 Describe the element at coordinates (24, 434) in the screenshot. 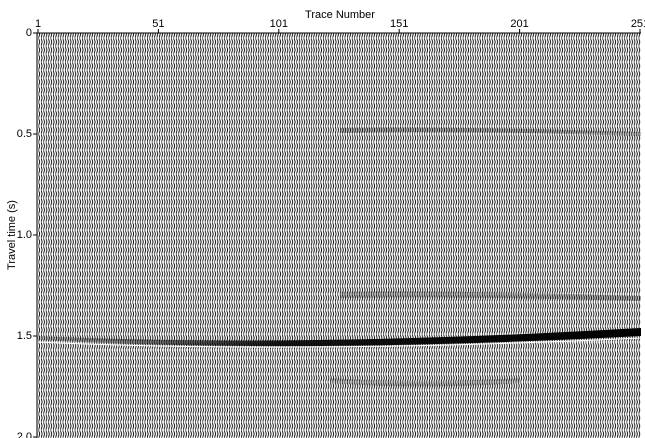

I see `y-tick-label: 2.0` at that location.